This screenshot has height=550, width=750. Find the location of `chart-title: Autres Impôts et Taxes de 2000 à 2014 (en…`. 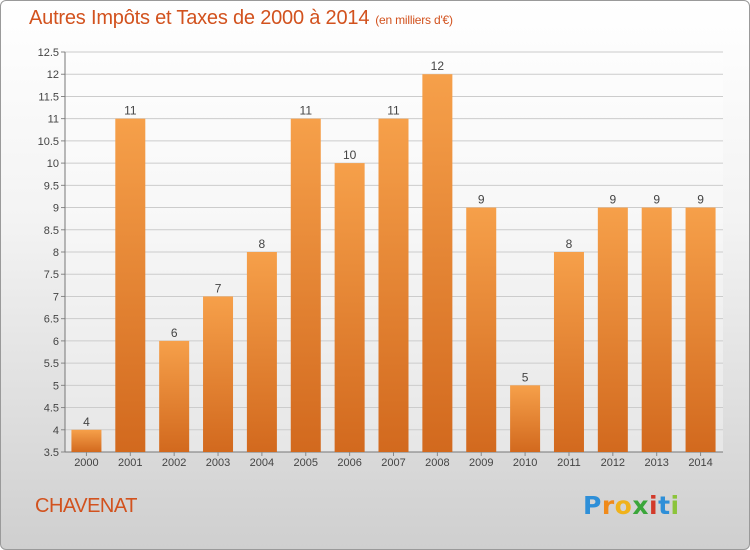

chart-title: Autres Impôts et Taxes de 2000 à 2014 (en… is located at coordinates (241, 18).